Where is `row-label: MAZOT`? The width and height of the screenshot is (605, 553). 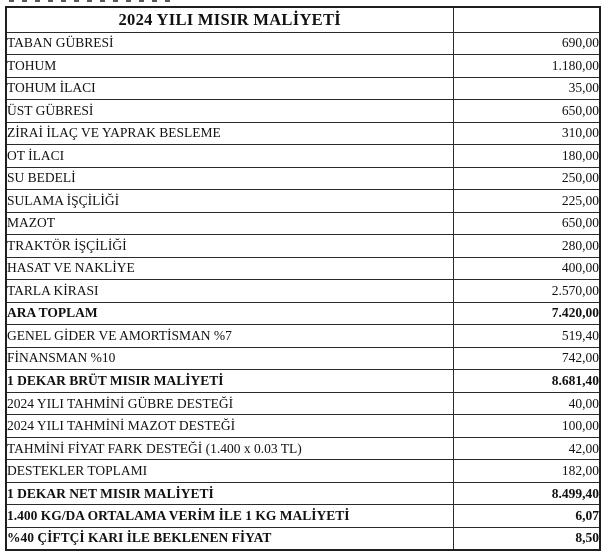 row-label: MAZOT is located at coordinates (229, 223).